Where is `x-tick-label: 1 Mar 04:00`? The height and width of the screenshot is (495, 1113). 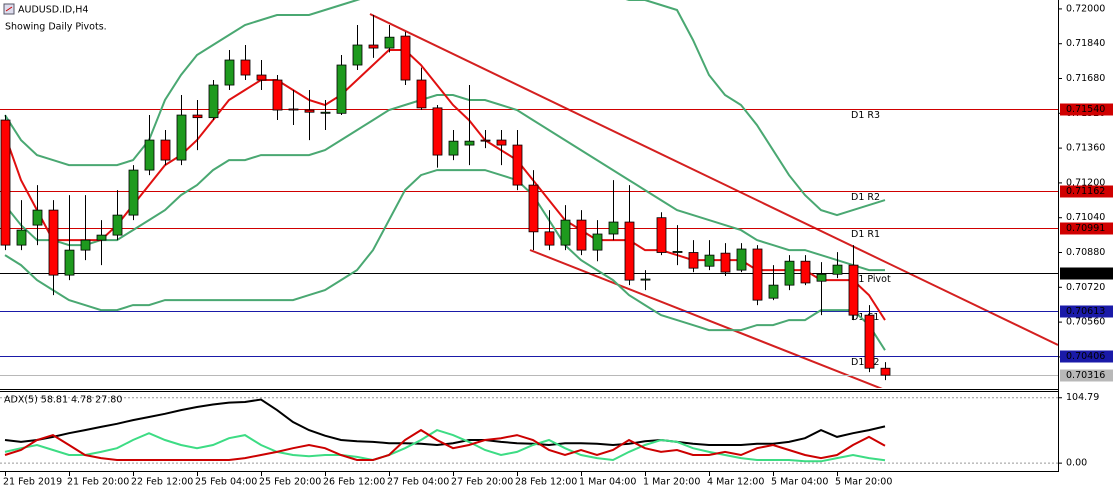 x-tick-label: 1 Mar 04:00 is located at coordinates (607, 482).